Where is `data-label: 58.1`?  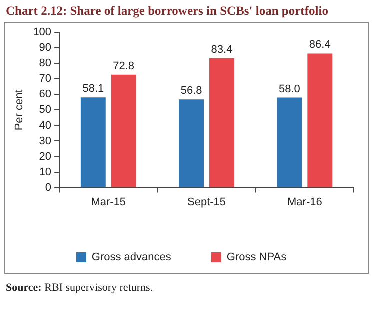
data-label: 58.1 is located at coordinates (93, 89).